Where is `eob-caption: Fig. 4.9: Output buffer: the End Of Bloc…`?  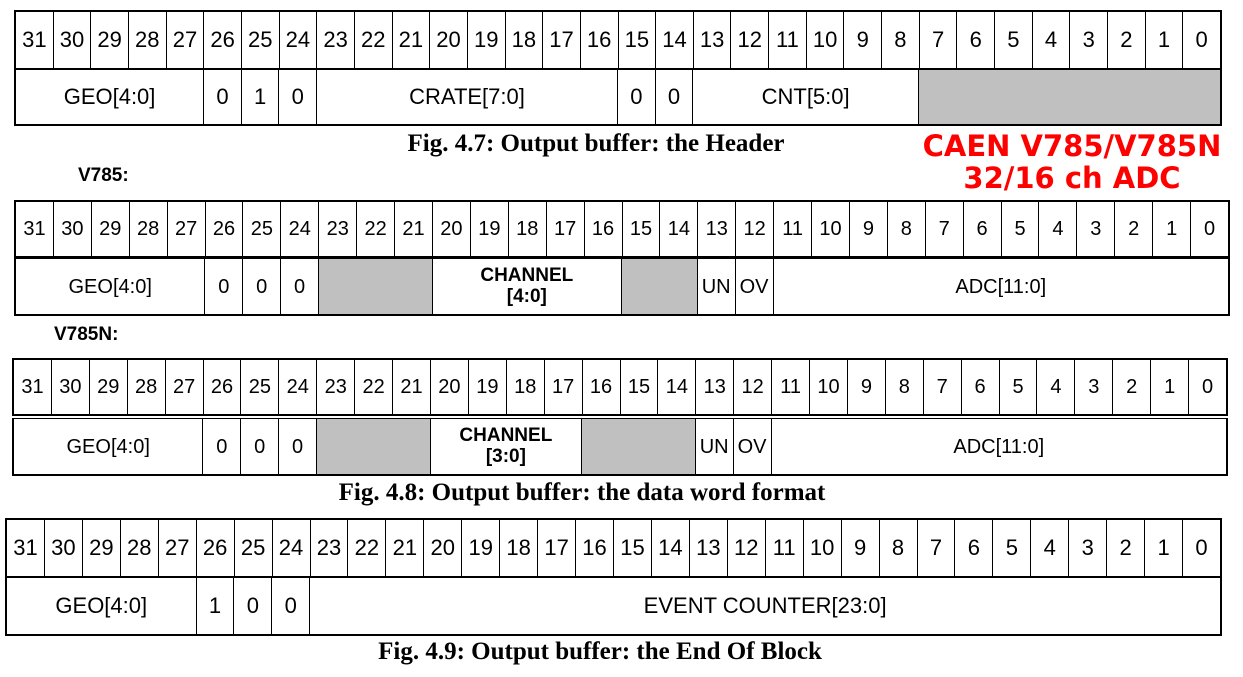
eob-caption: Fig. 4.9: Output buffer: the End Of Bloc… is located at coordinates (600, 651).